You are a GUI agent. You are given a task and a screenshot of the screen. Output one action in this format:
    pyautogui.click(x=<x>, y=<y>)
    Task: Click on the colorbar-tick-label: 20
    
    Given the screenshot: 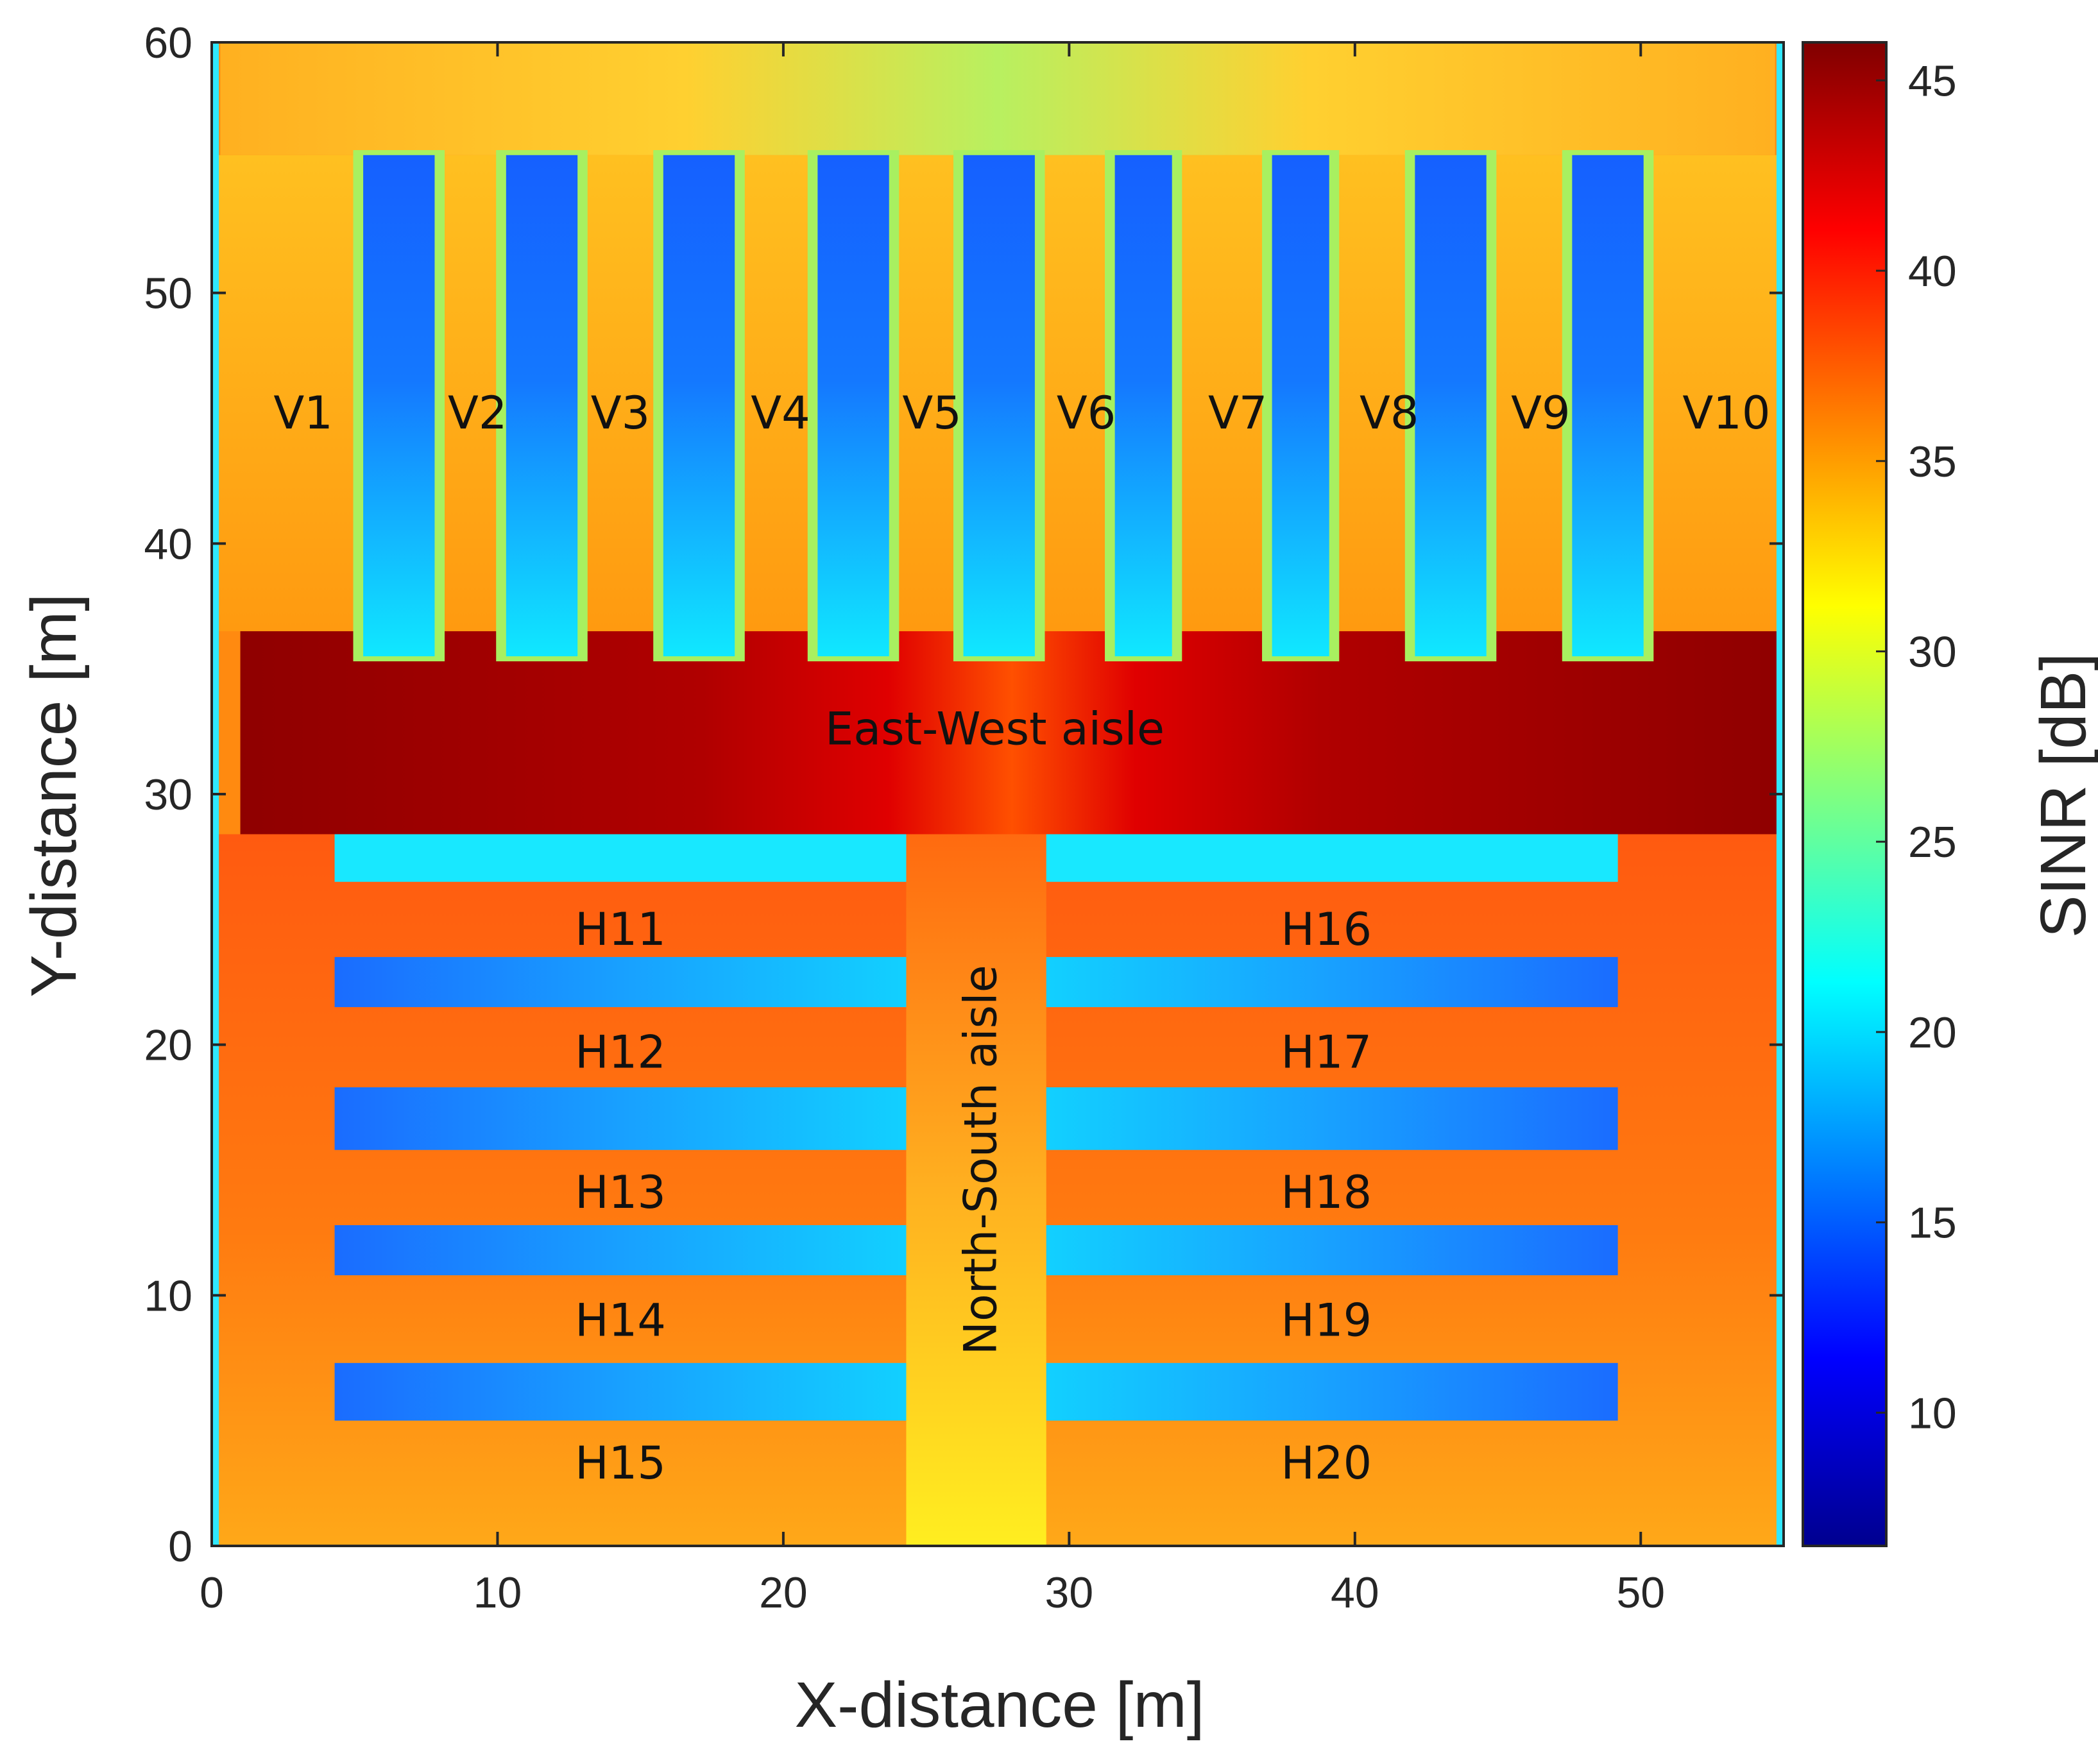 What is the action you would take?
    pyautogui.click(x=1932, y=1032)
    